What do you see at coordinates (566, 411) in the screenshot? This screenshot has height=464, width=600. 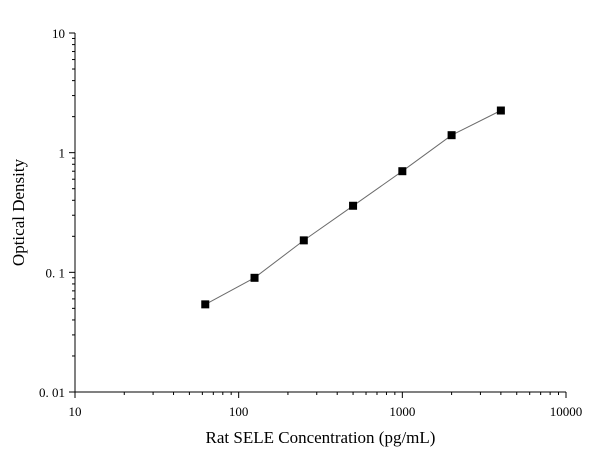 I see `x-tick-label: 10000` at bounding box center [566, 411].